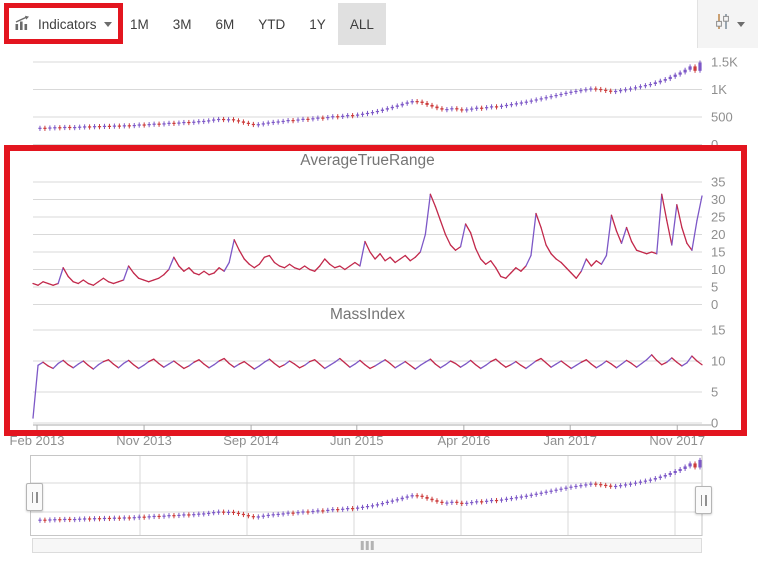 The image size is (758, 563). What do you see at coordinates (366, 495) in the screenshot?
I see `range-selector` at bounding box center [366, 495].